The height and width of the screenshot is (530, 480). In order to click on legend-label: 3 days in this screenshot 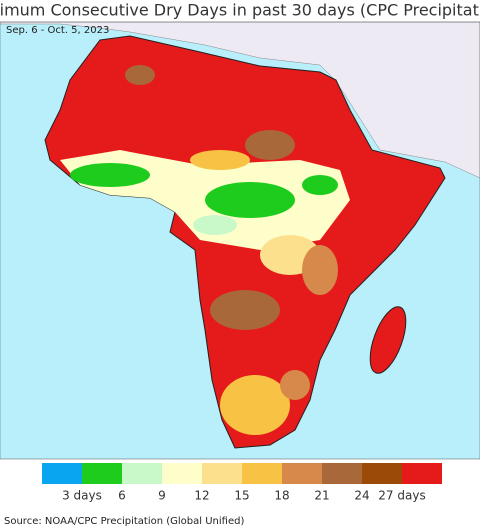, I will do `click(82, 496)`.